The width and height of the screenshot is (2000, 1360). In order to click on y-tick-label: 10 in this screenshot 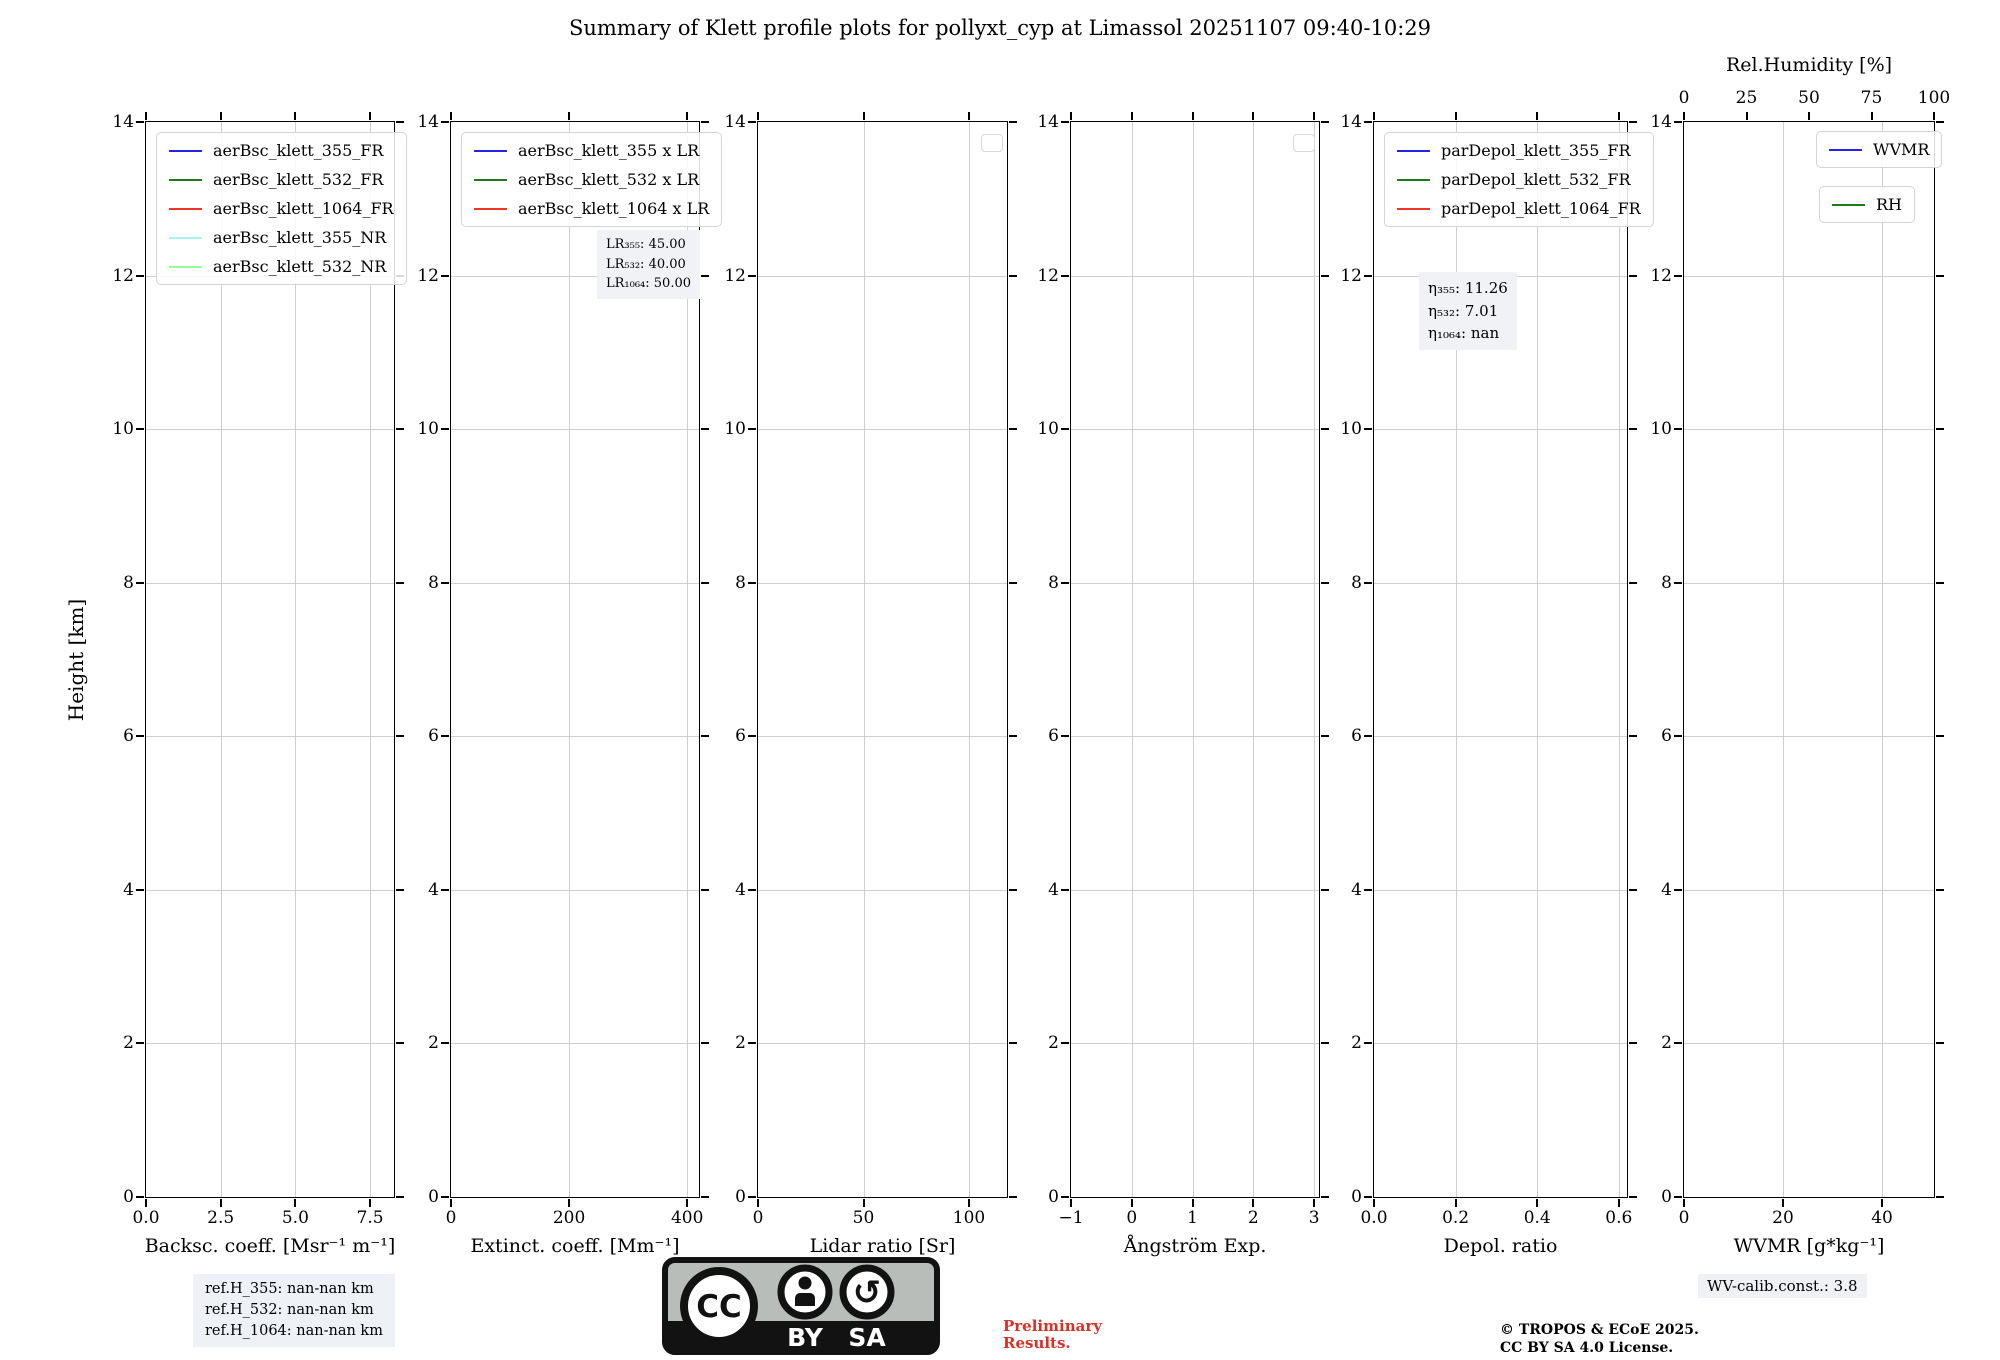, I will do `click(123, 429)`.